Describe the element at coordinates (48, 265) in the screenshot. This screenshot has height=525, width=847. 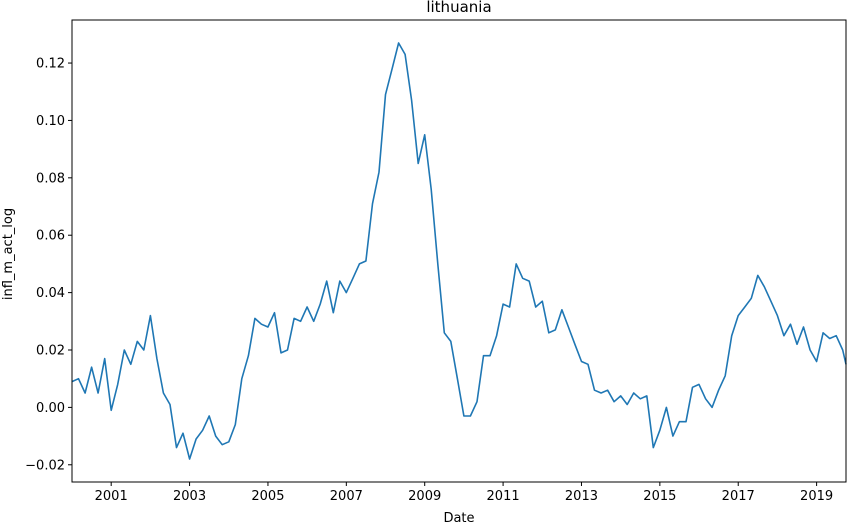
I see `y-axis: −0.02 0.00 0.02 0.04 0.06 0.08 0.10 0.12` at that location.